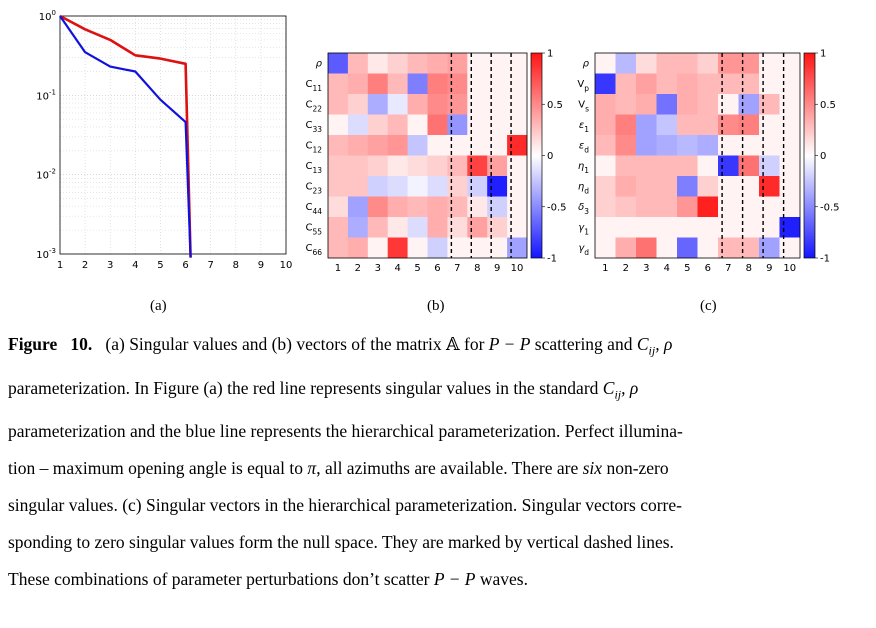  What do you see at coordinates (210, 265) in the screenshot?
I see `x-tick-label: 7` at bounding box center [210, 265].